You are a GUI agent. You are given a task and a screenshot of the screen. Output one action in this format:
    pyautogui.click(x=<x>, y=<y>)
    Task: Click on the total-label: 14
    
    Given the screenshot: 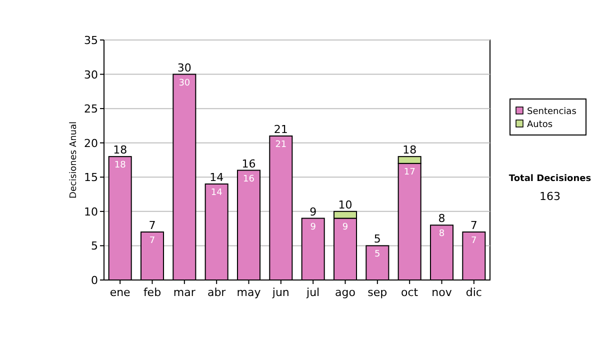 What is the action you would take?
    pyautogui.click(x=217, y=177)
    